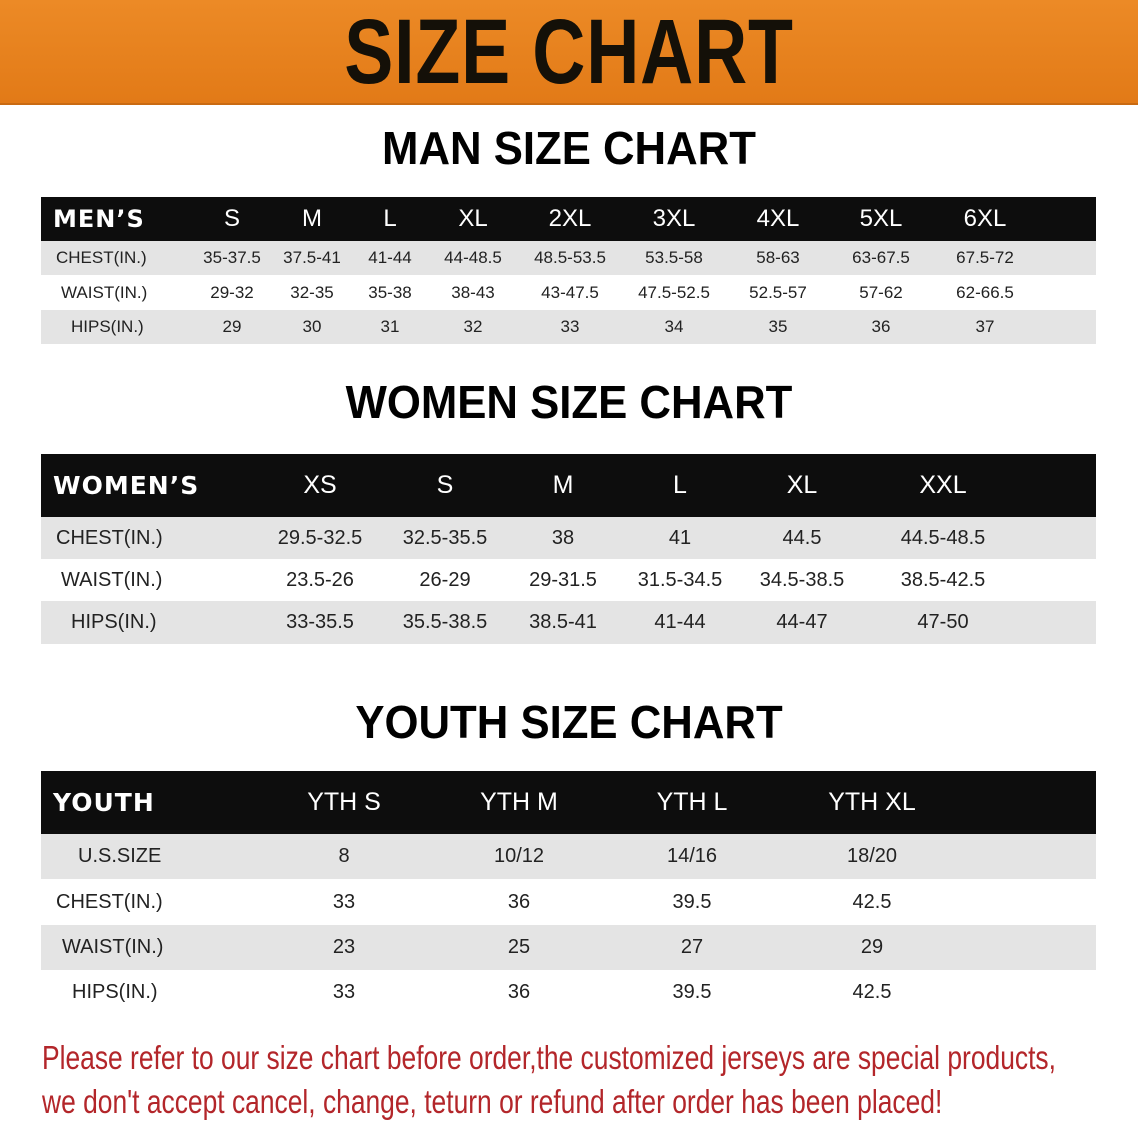  I want to click on table-cell: 31.5-34.5, so click(680, 579).